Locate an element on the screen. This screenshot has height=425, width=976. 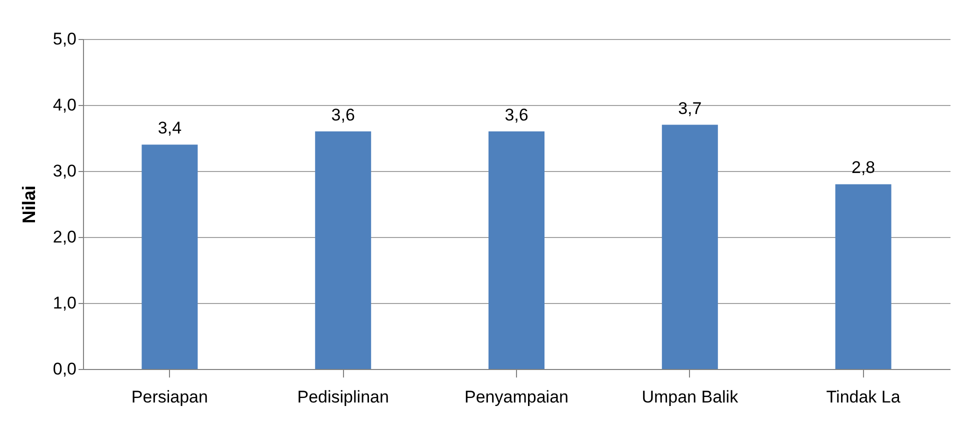
y-tick-label: 0,0 is located at coordinates (64, 369).